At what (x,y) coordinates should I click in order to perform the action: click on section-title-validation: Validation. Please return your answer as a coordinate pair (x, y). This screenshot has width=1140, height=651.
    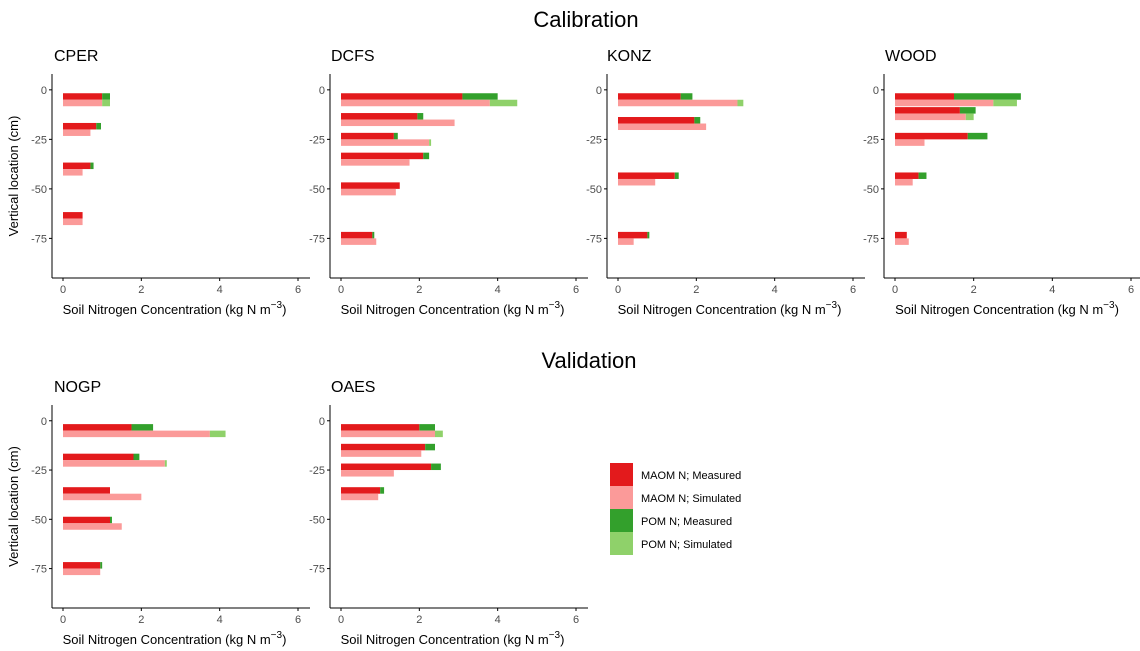
    Looking at the image, I should click on (589, 360).